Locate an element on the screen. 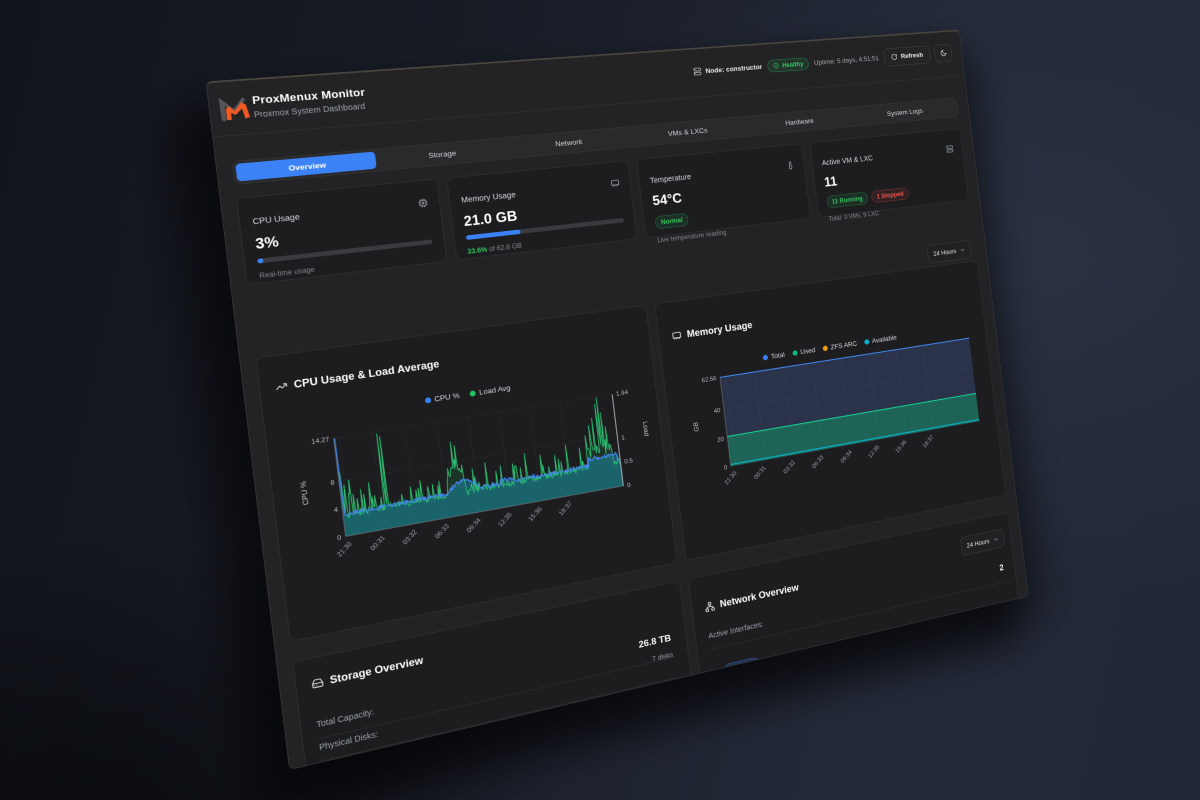 The width and height of the screenshot is (1200, 800). svg-text: 4 is located at coordinates (335, 509).